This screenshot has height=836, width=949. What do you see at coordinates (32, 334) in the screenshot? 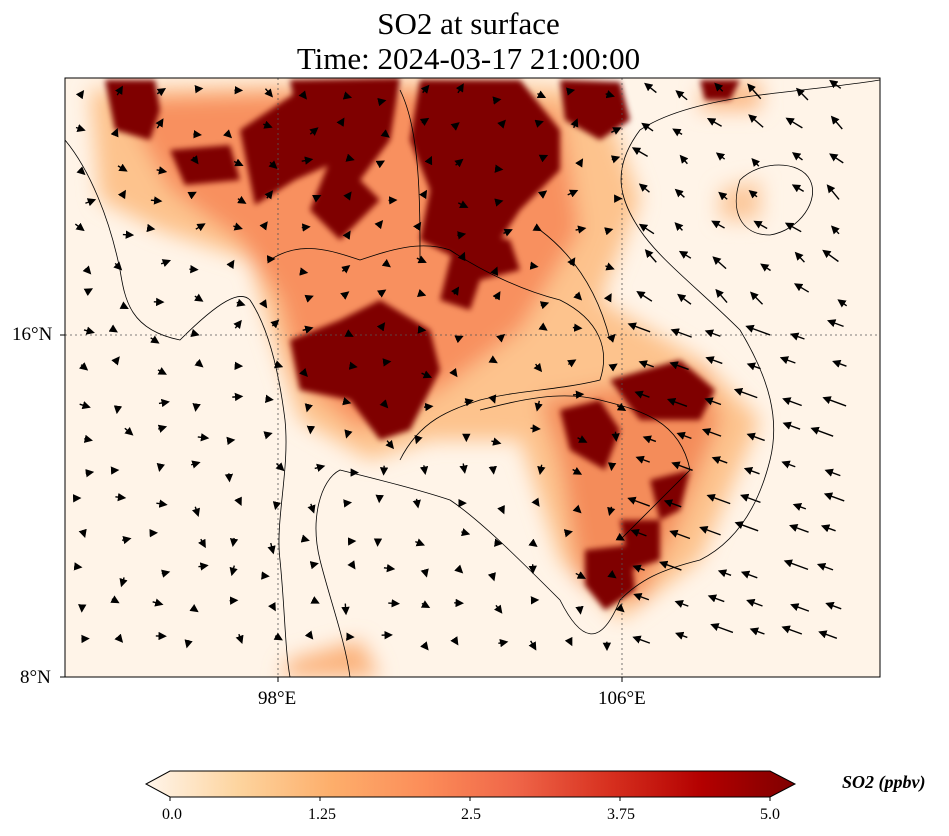
I see `ytick-label: 16°N` at bounding box center [32, 334].